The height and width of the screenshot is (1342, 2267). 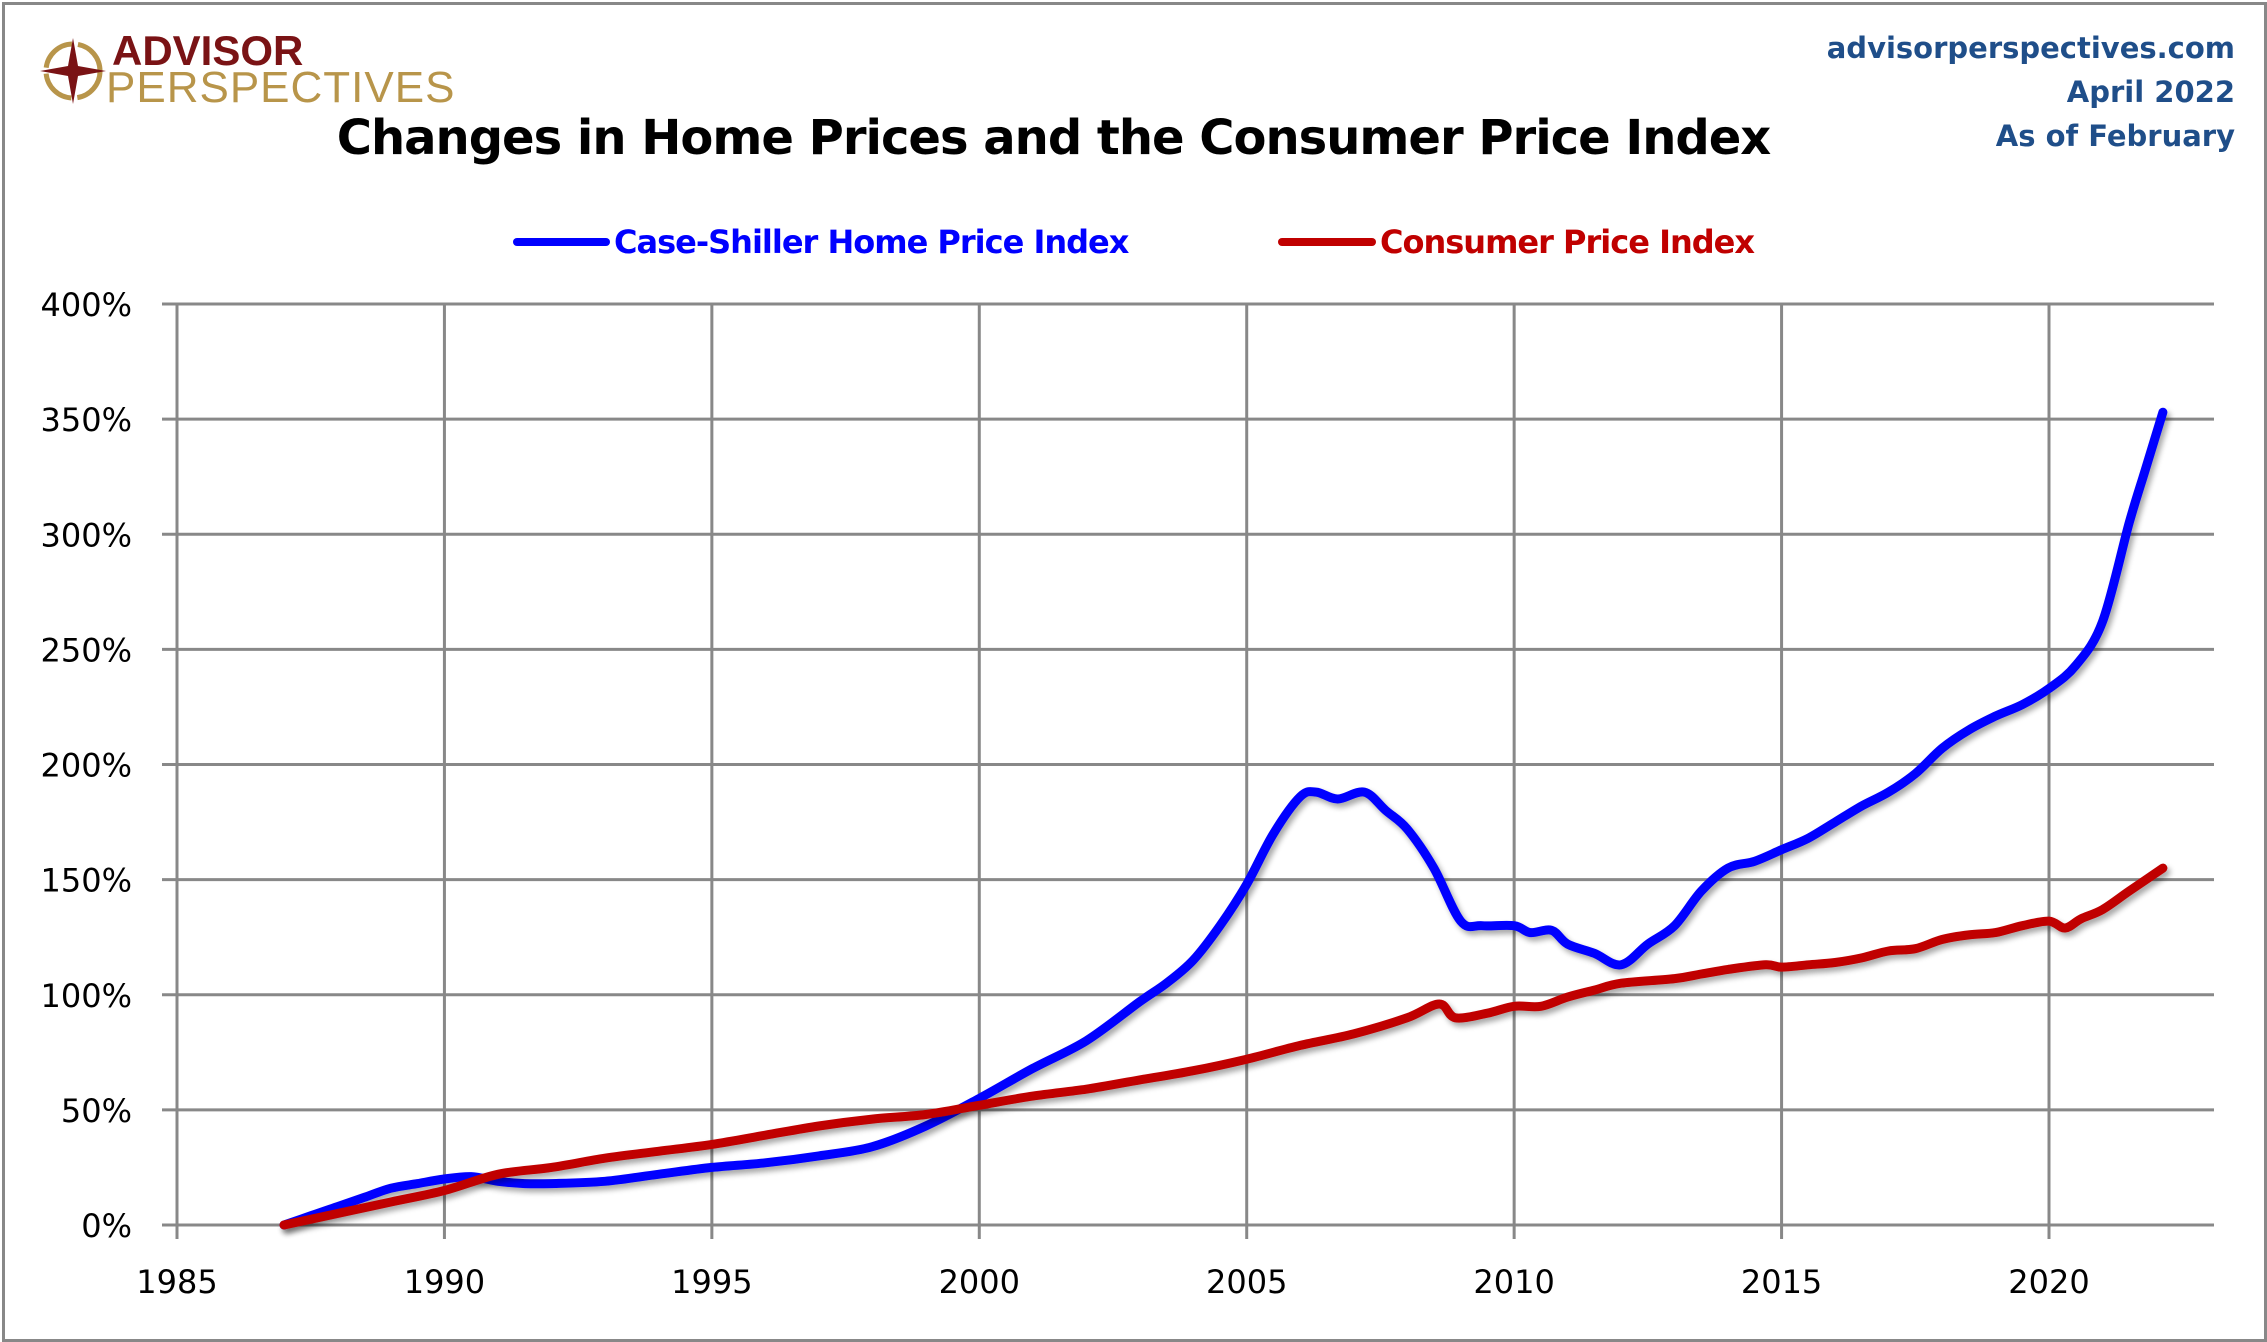 I want to click on legend-label-cpi: Consumer Price Index, so click(x=1567, y=242).